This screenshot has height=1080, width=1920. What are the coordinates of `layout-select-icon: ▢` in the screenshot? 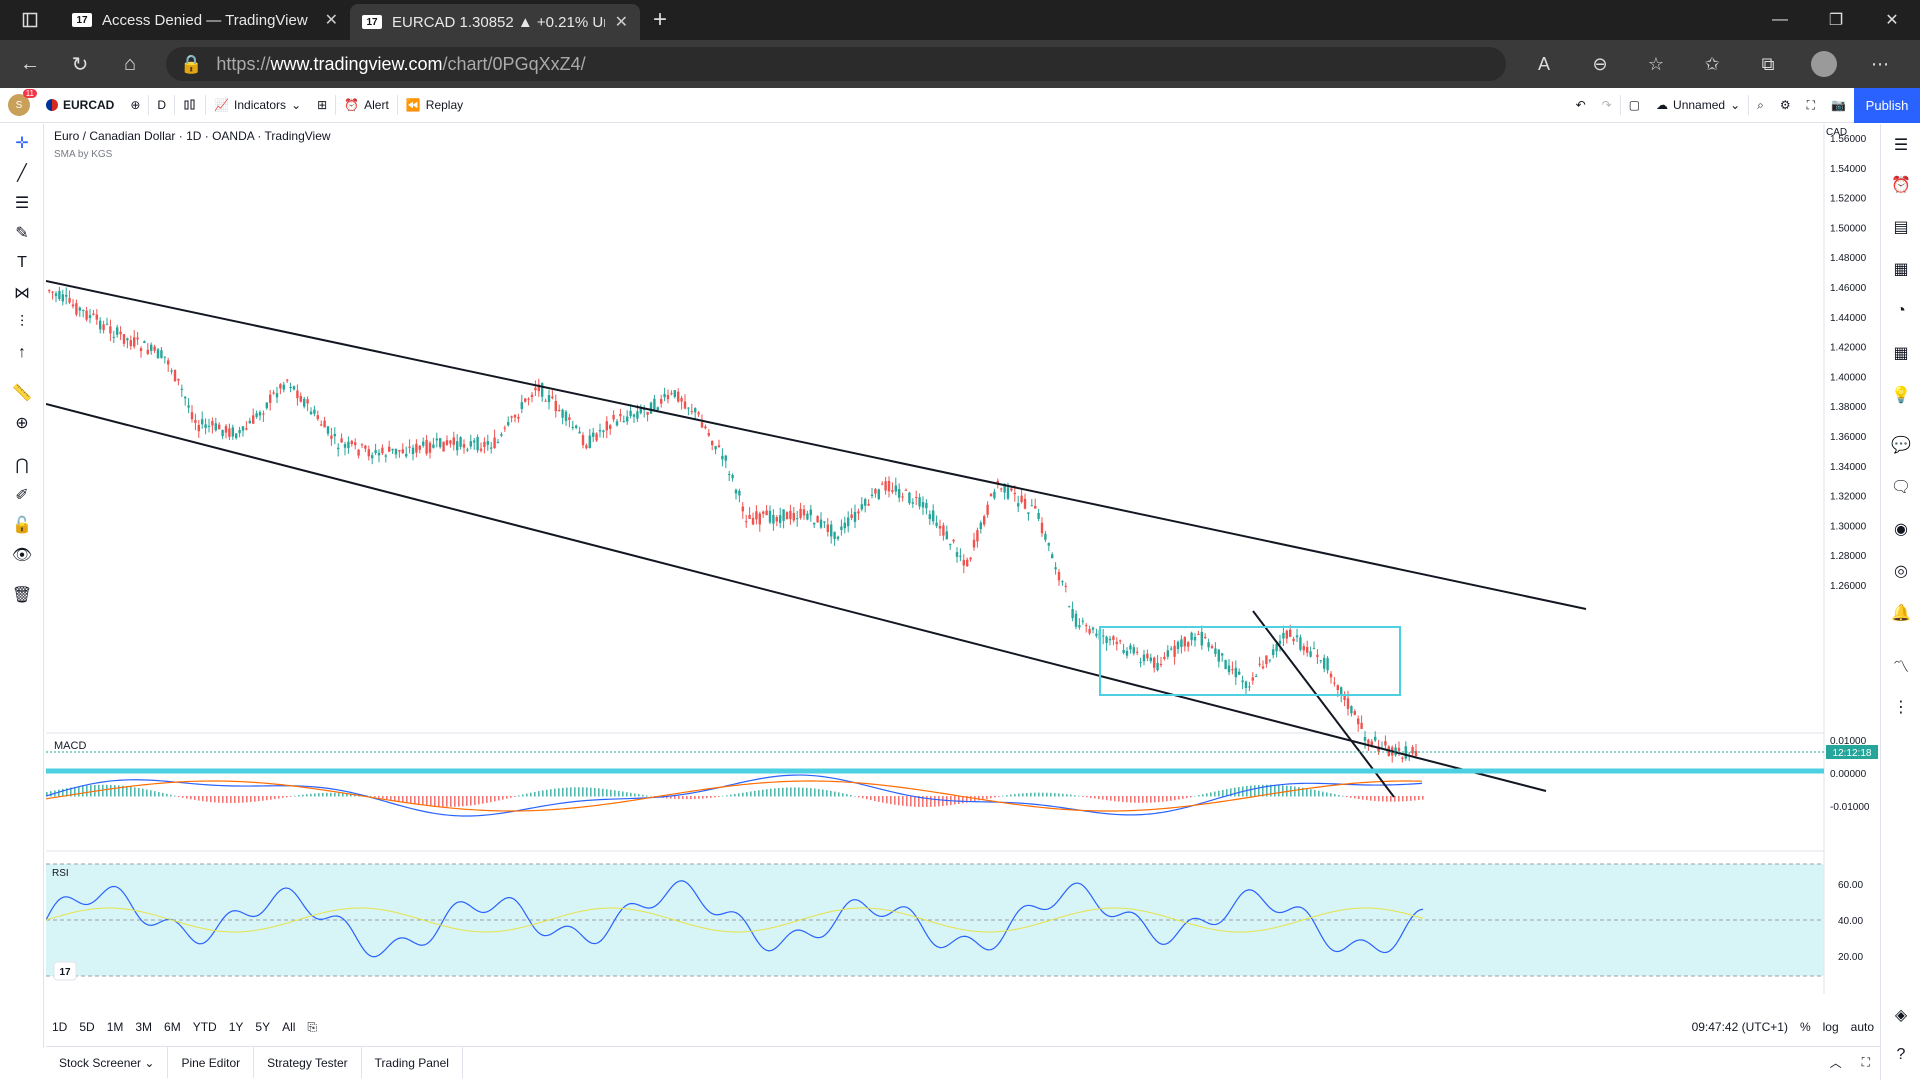 It's located at (1634, 105).